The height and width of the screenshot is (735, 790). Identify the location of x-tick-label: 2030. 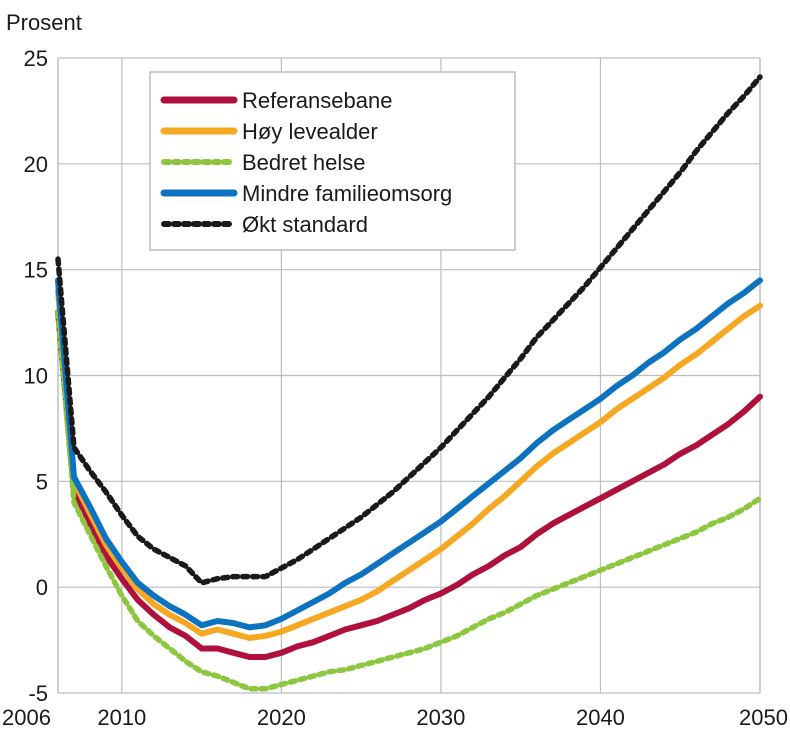
(440, 717).